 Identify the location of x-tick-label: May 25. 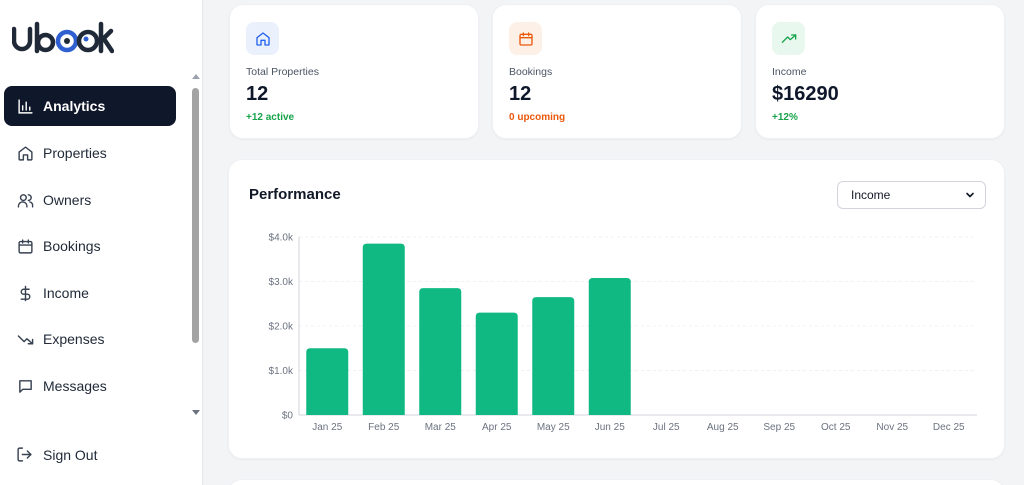
(553, 427).